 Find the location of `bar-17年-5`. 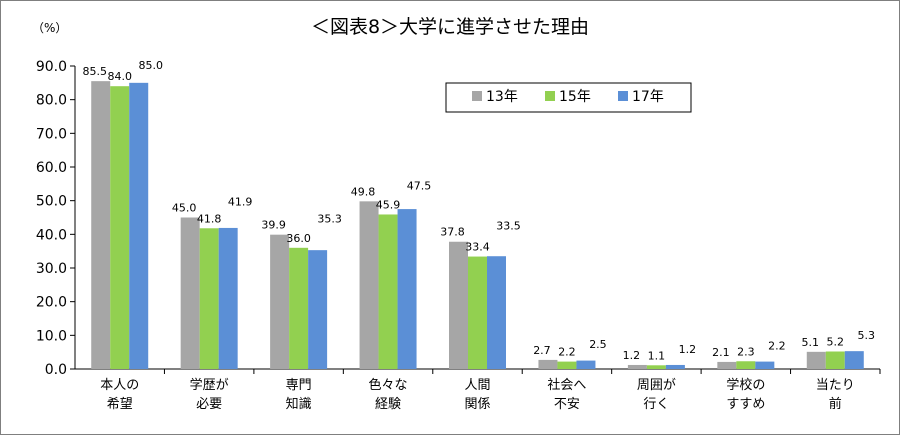

bar-17年-5 is located at coordinates (586, 364).